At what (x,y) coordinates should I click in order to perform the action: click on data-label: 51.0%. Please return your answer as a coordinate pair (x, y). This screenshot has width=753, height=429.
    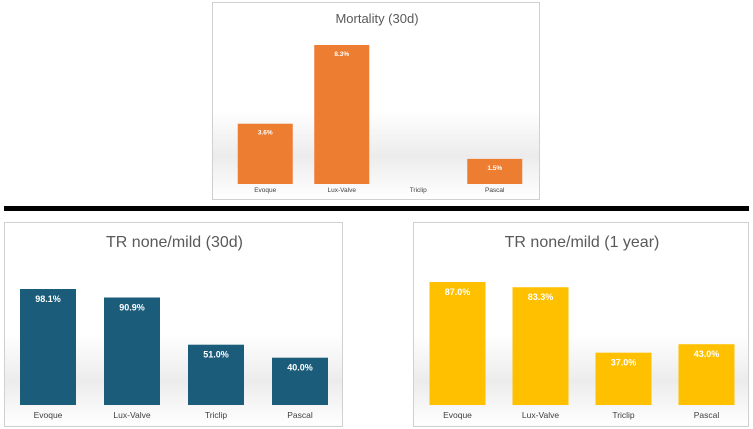
    Looking at the image, I should click on (216, 355).